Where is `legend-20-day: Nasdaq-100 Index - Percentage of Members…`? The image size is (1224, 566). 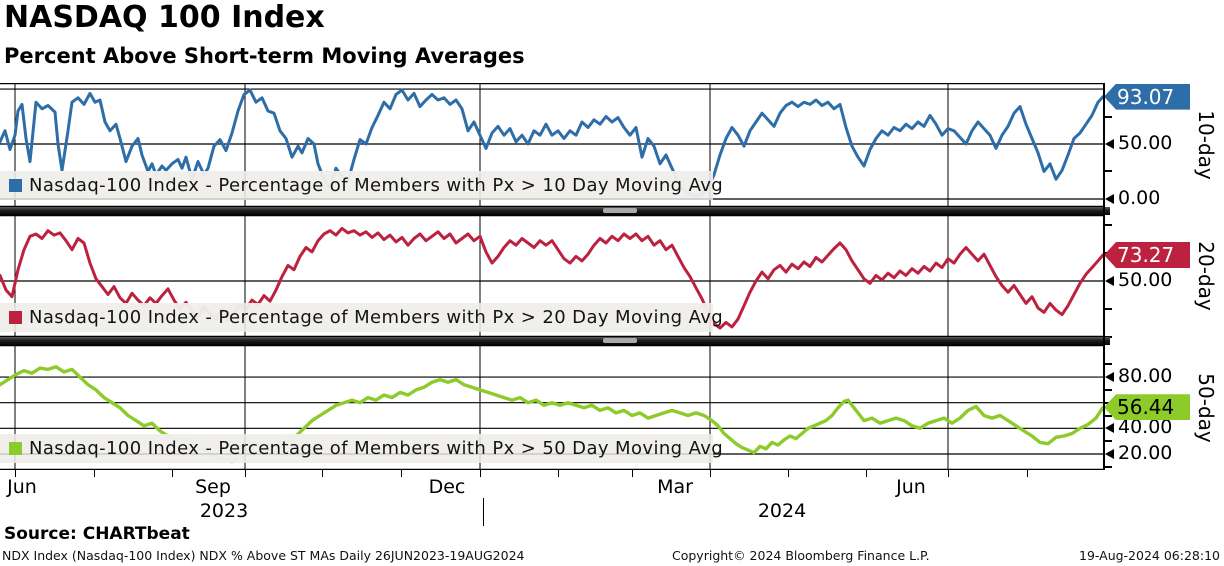
legend-20-day: Nasdaq-100 Index - Percentage of Members… is located at coordinates (361, 317).